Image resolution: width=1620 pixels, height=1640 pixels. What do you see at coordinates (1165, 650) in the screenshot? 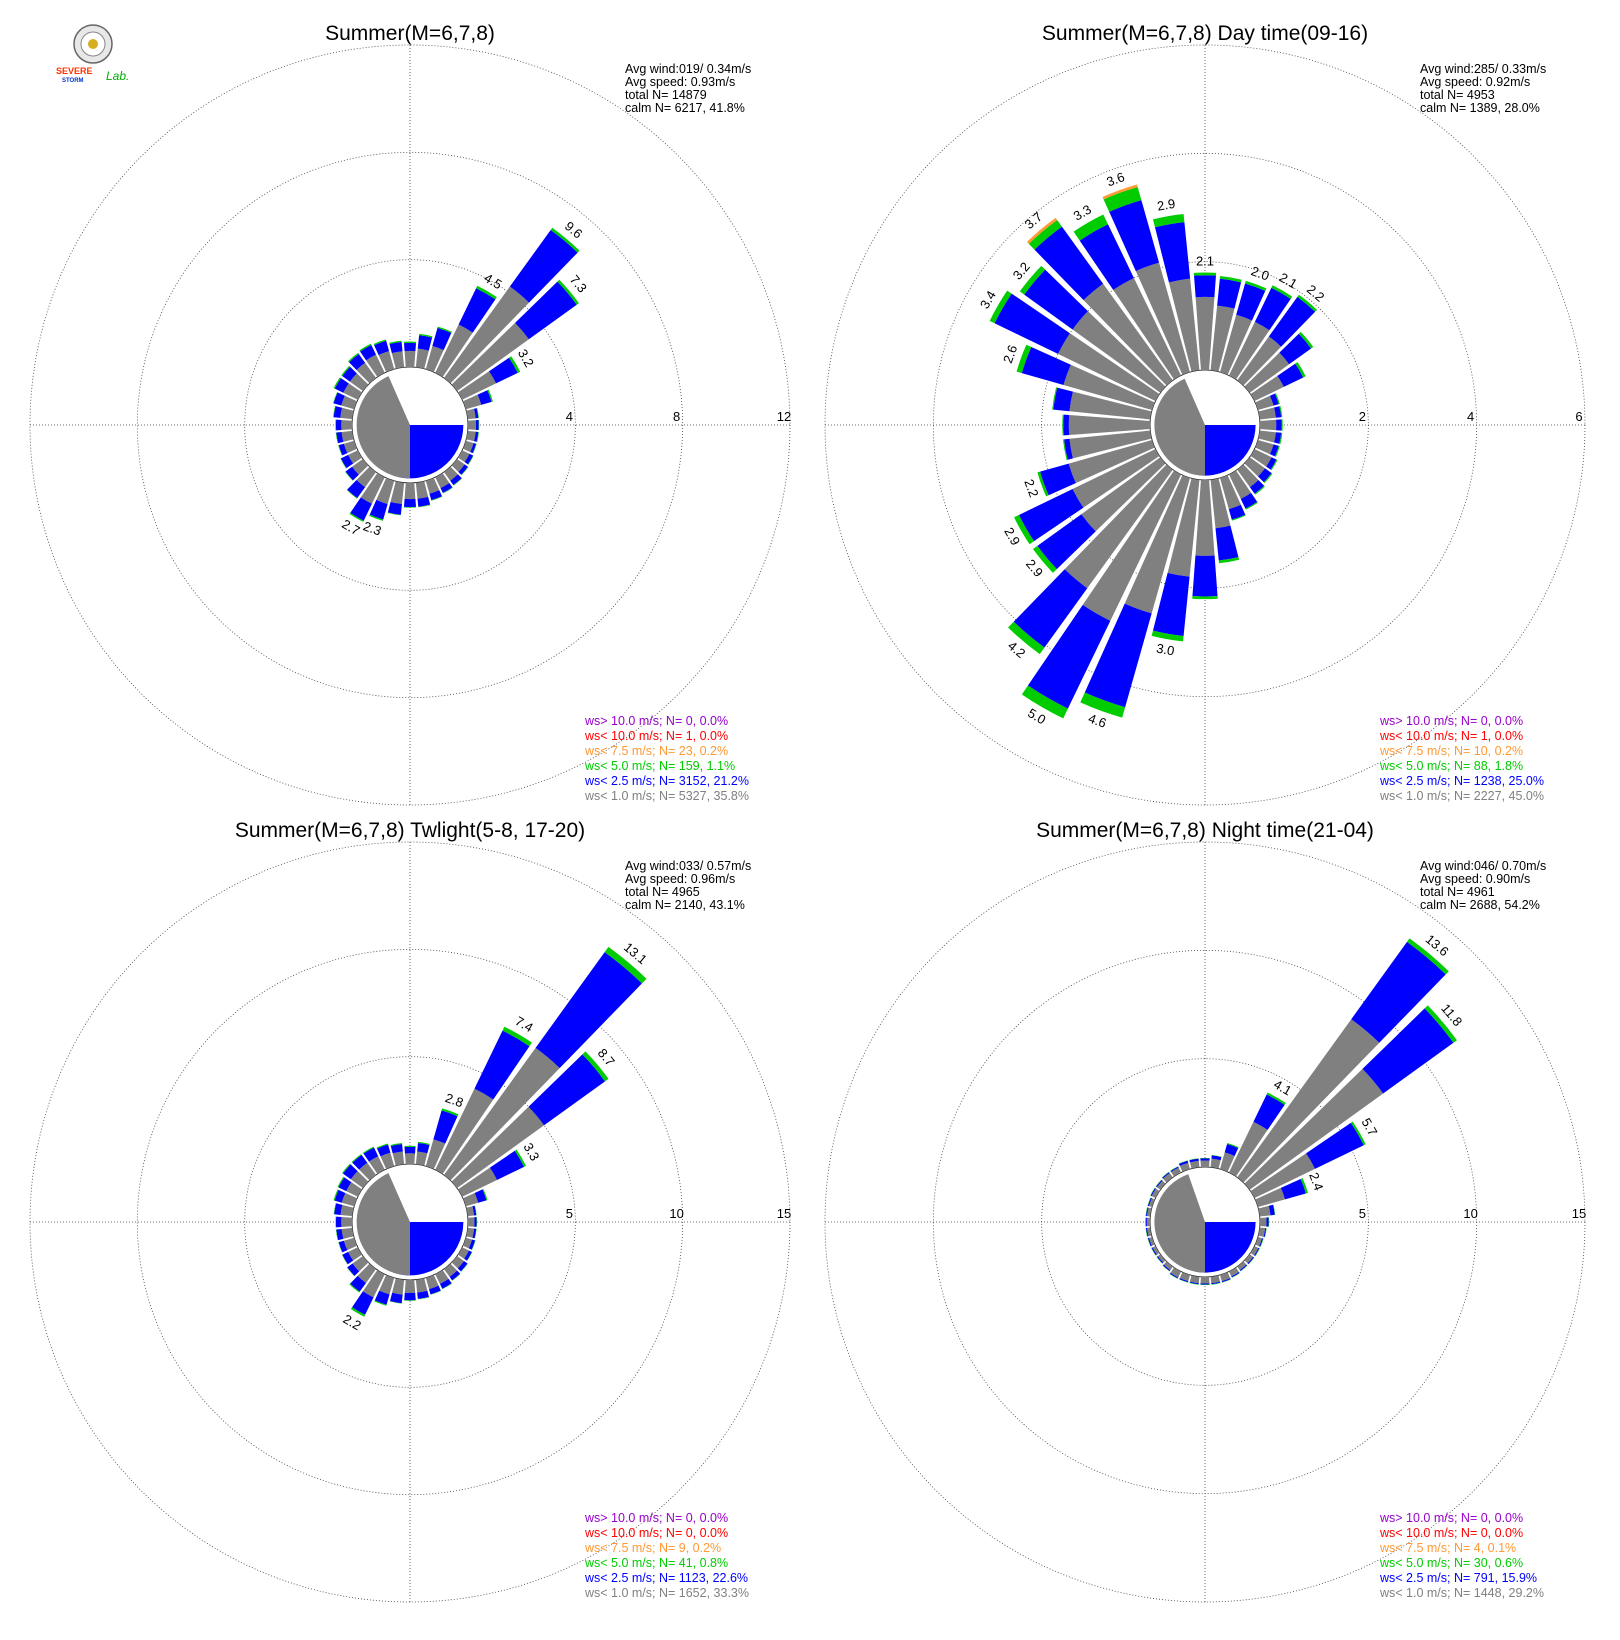
I see `bar-label: 3.0` at bounding box center [1165, 650].